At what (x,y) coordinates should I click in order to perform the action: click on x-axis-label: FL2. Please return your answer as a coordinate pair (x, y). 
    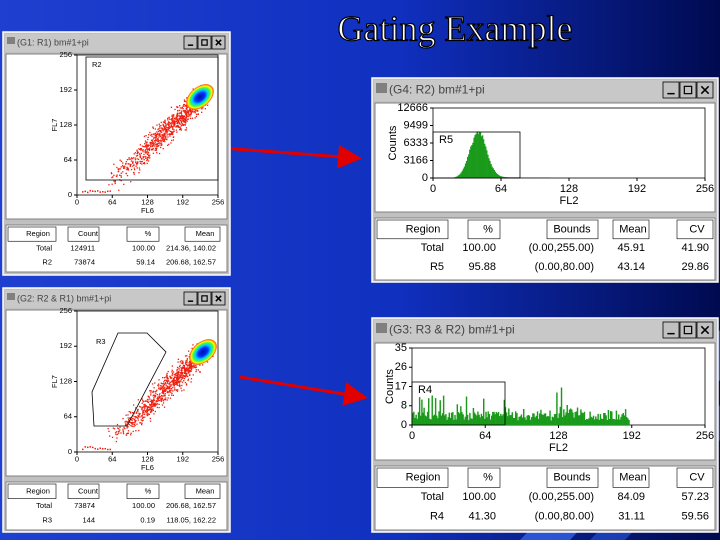
    Looking at the image, I should click on (558, 448).